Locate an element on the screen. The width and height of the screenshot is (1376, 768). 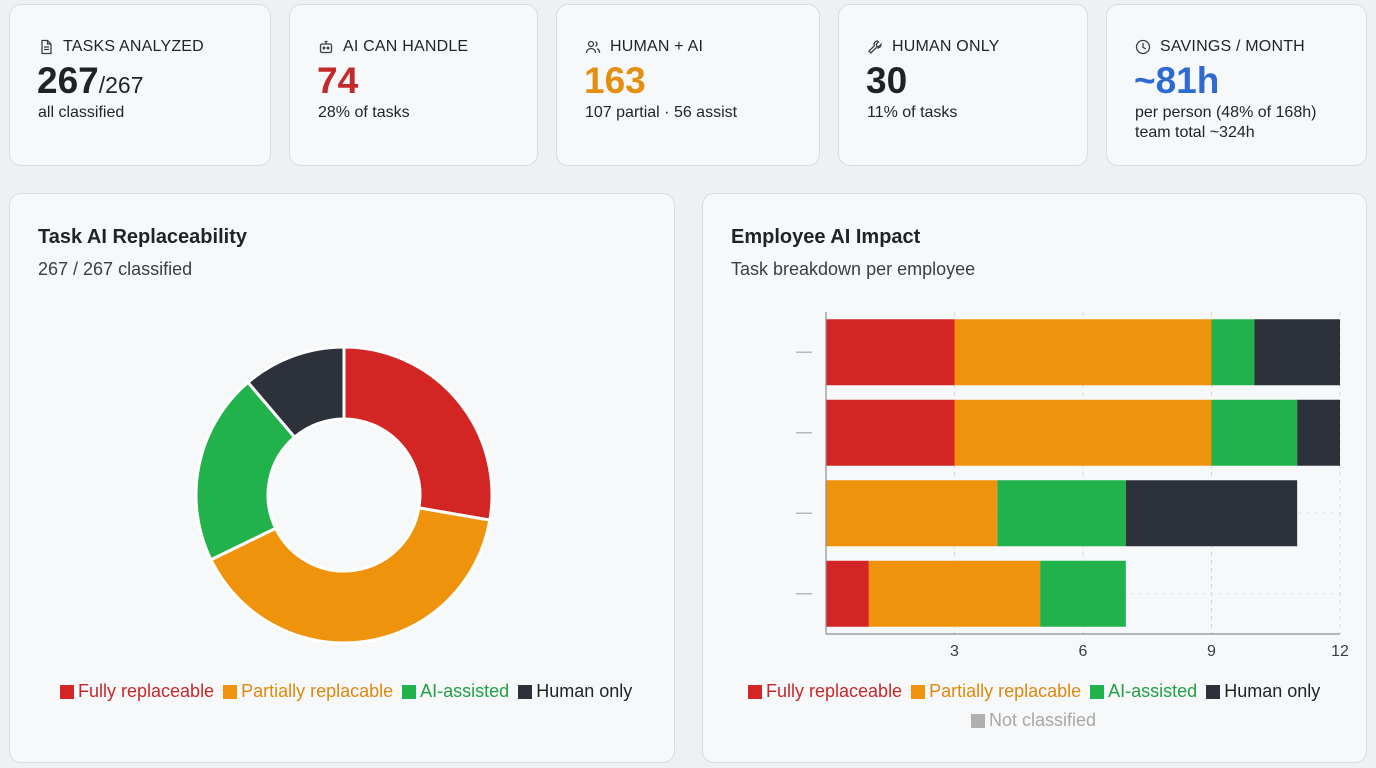
donut-chart is located at coordinates (344, 495).